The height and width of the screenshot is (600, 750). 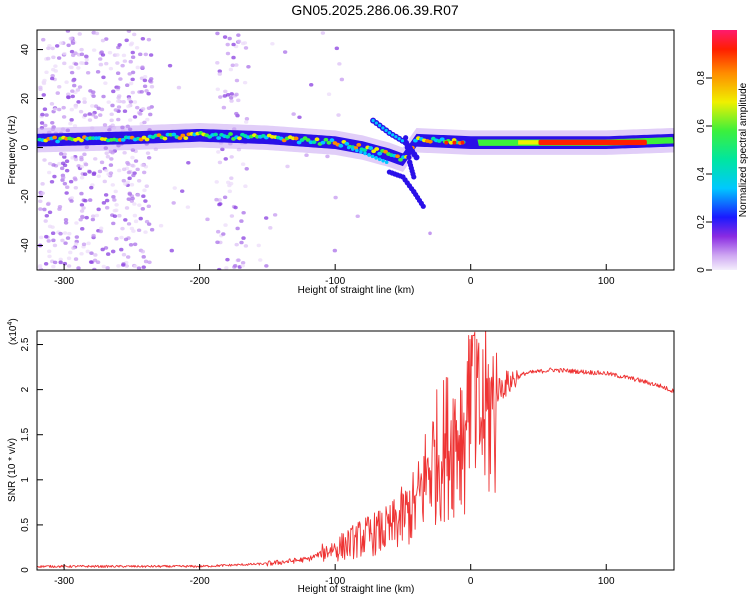 What do you see at coordinates (64, 281) in the screenshot?
I see `spectrogram-x-tick-label: -300` at bounding box center [64, 281].